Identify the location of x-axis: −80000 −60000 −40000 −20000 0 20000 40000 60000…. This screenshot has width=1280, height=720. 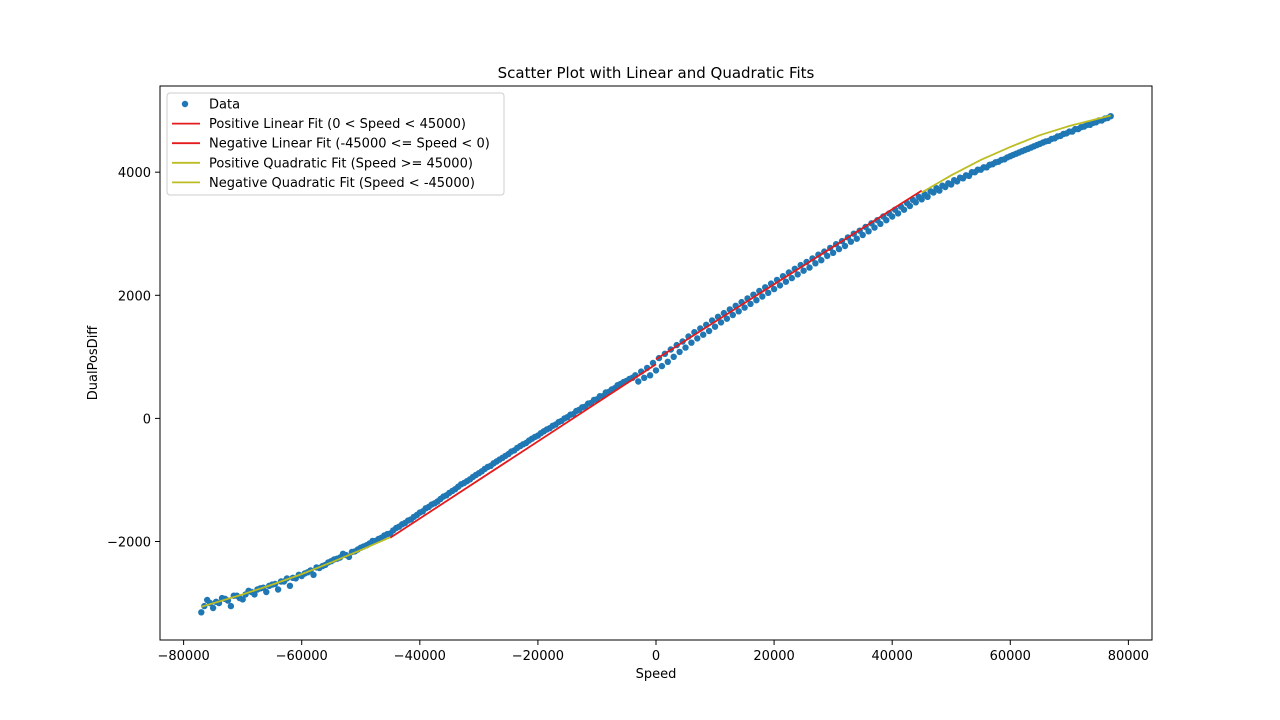
(653, 652).